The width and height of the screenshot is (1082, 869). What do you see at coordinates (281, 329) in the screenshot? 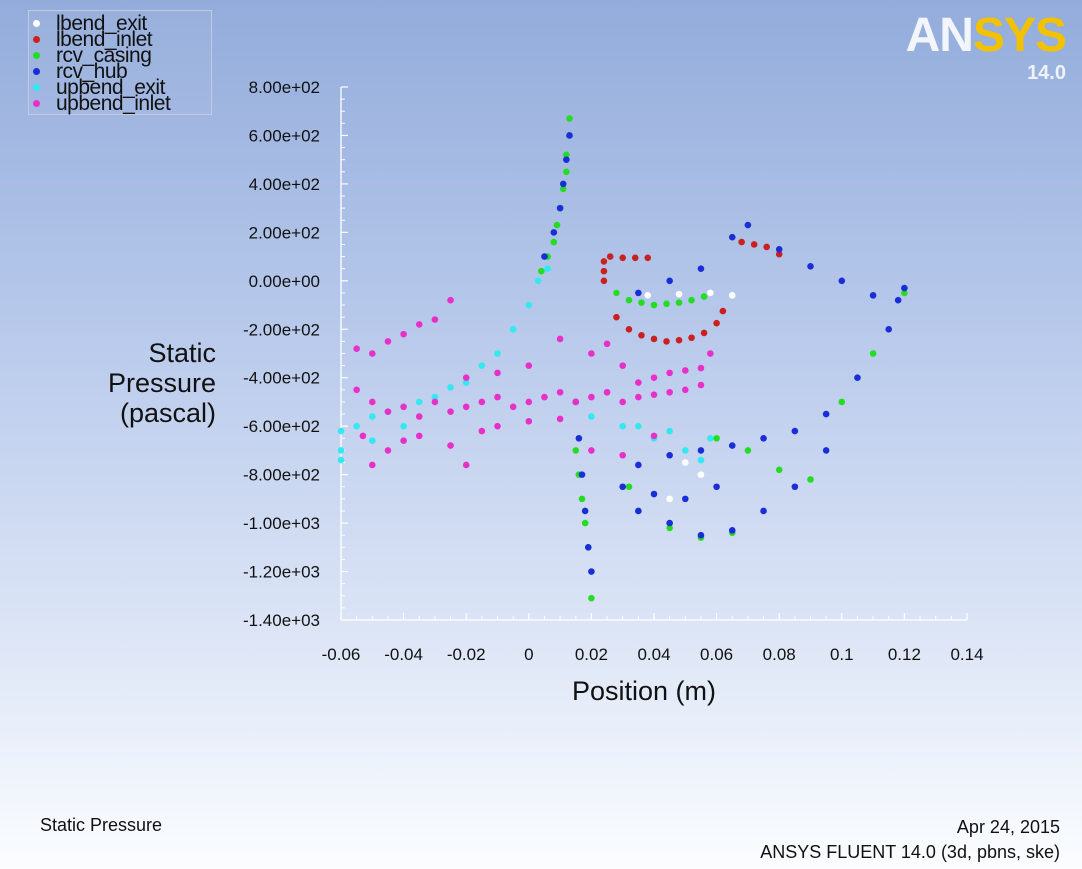
I see `y-tick-label: -2.00e+02` at bounding box center [281, 329].